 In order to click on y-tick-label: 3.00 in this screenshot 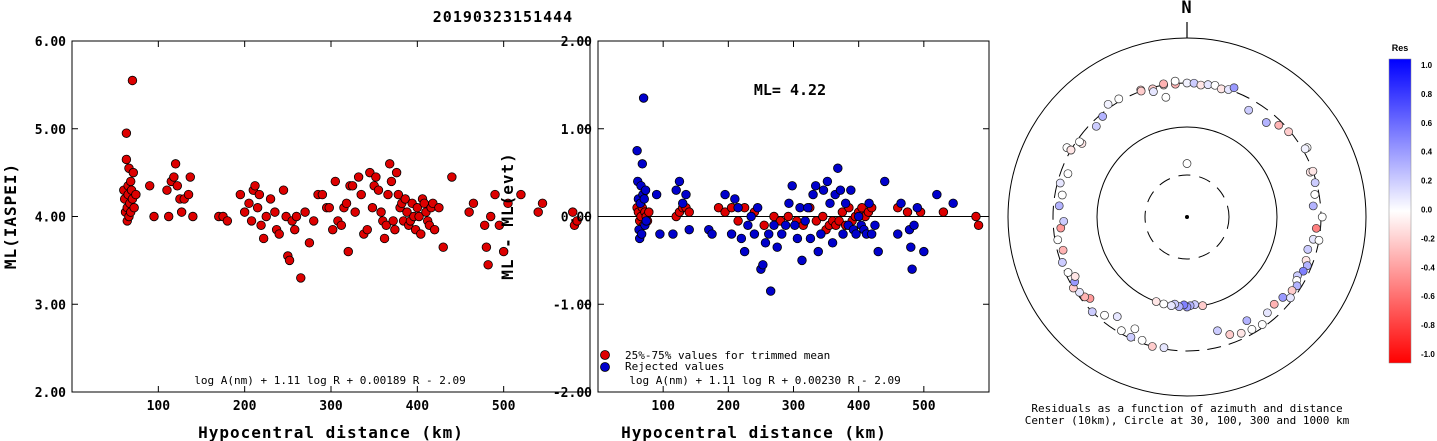, I will do `click(50, 305)`.